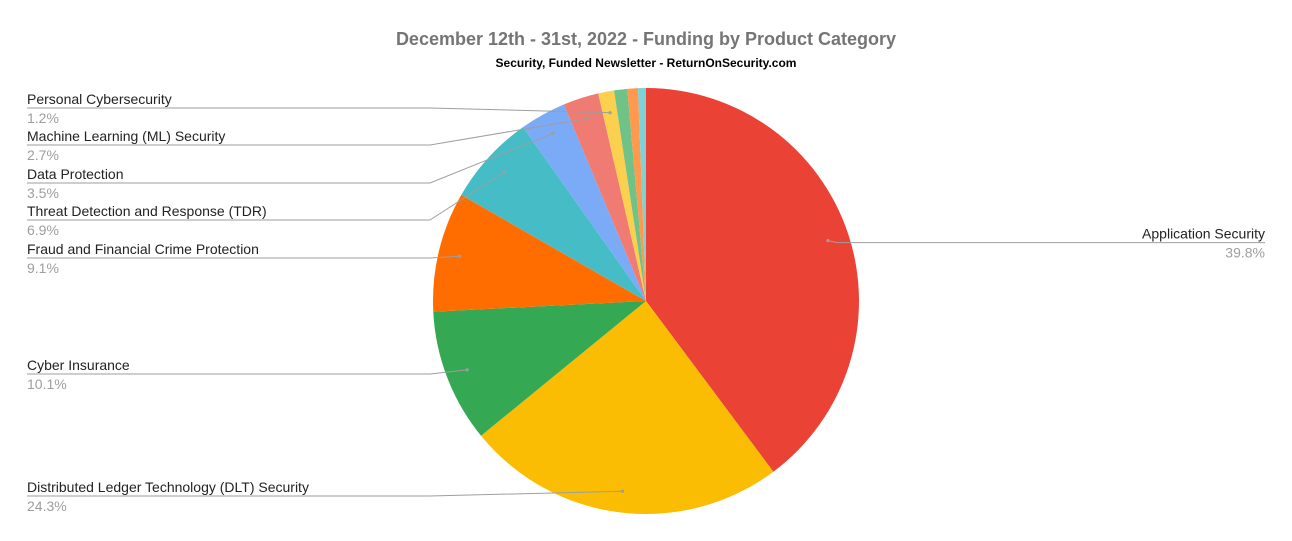  Describe the element at coordinates (43, 118) in the screenshot. I see `slice-value-label: 1.2%` at that location.